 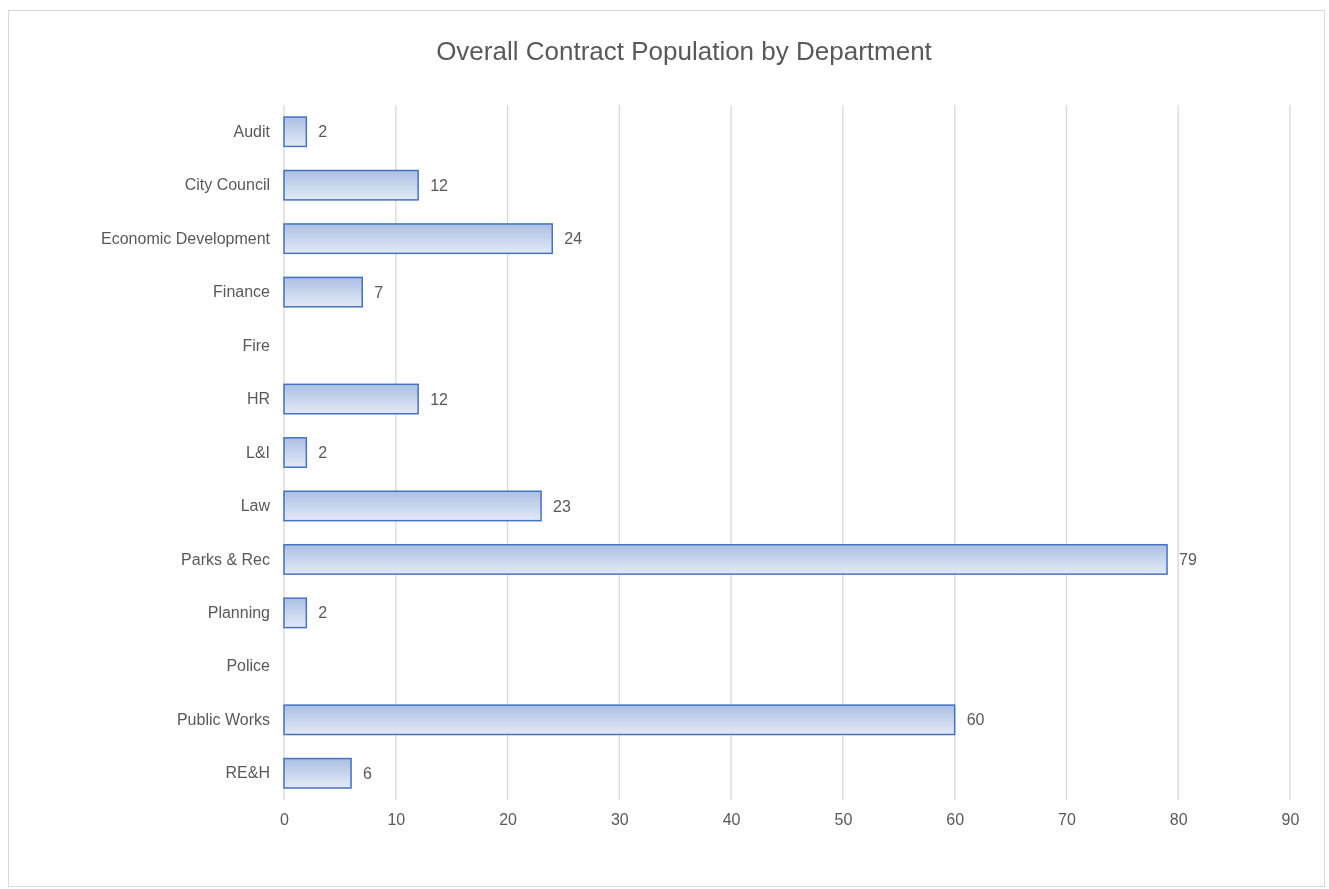 What do you see at coordinates (247, 773) in the screenshot?
I see `y-tick-label: RE&H` at bounding box center [247, 773].